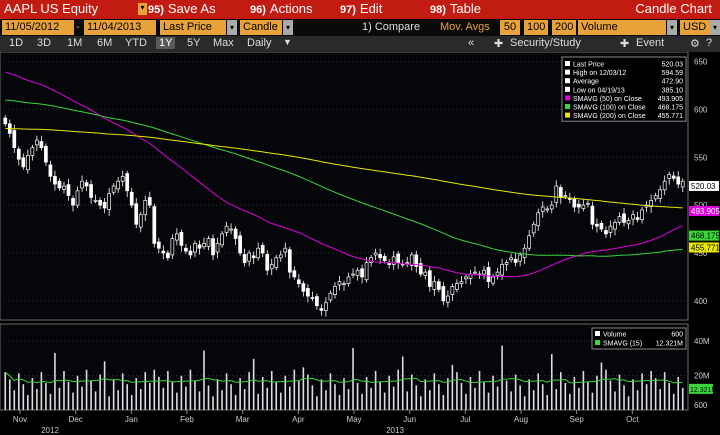 The width and height of the screenshot is (720, 435). What do you see at coordinates (669, 344) in the screenshot?
I see `legend-value: 12.321M` at bounding box center [669, 344].